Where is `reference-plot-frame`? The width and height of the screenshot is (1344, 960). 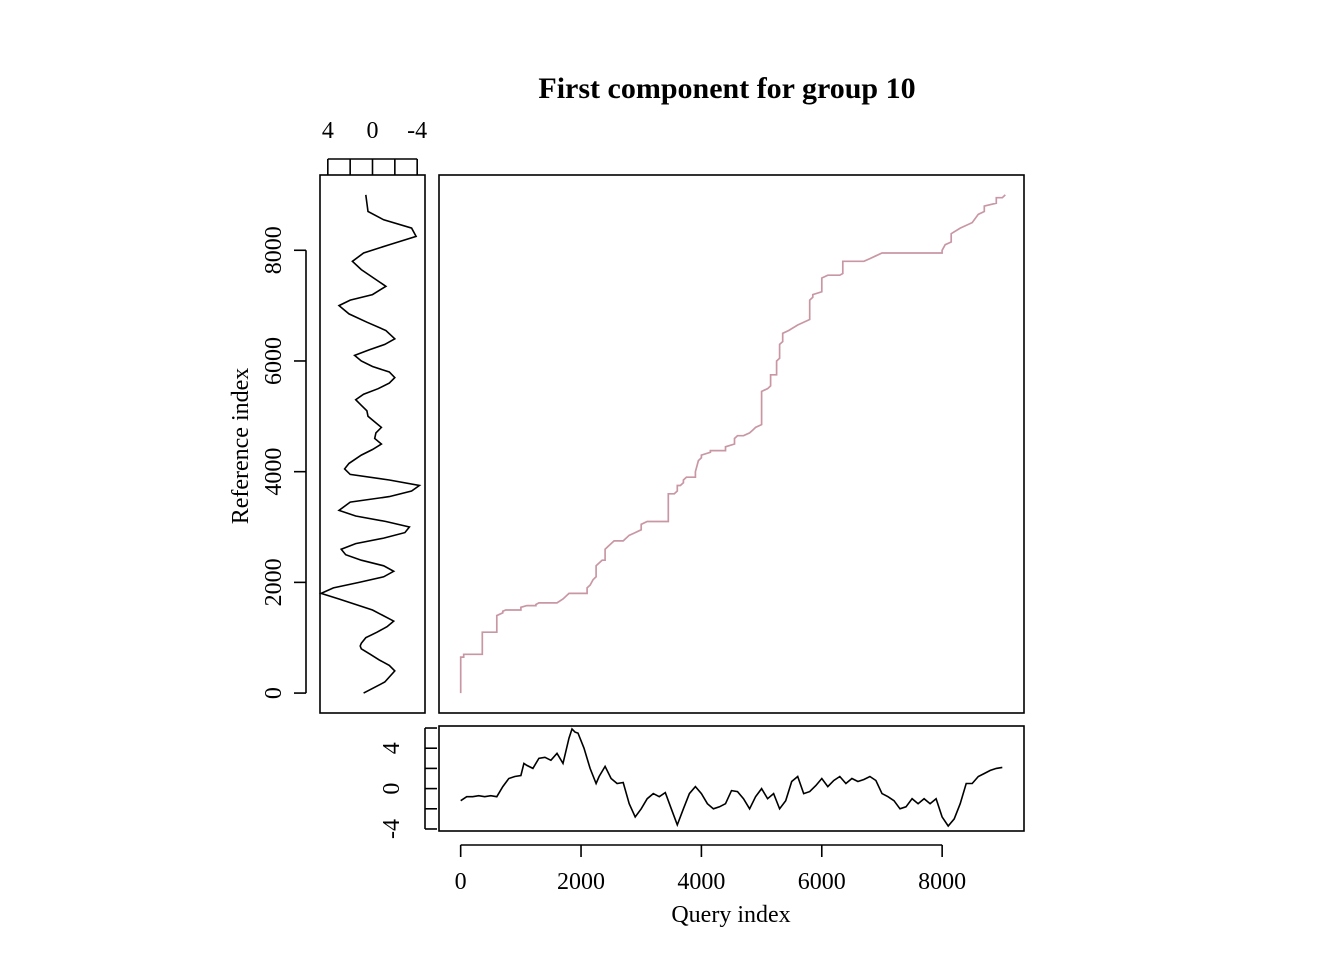
reference-plot-frame is located at coordinates (372, 444).